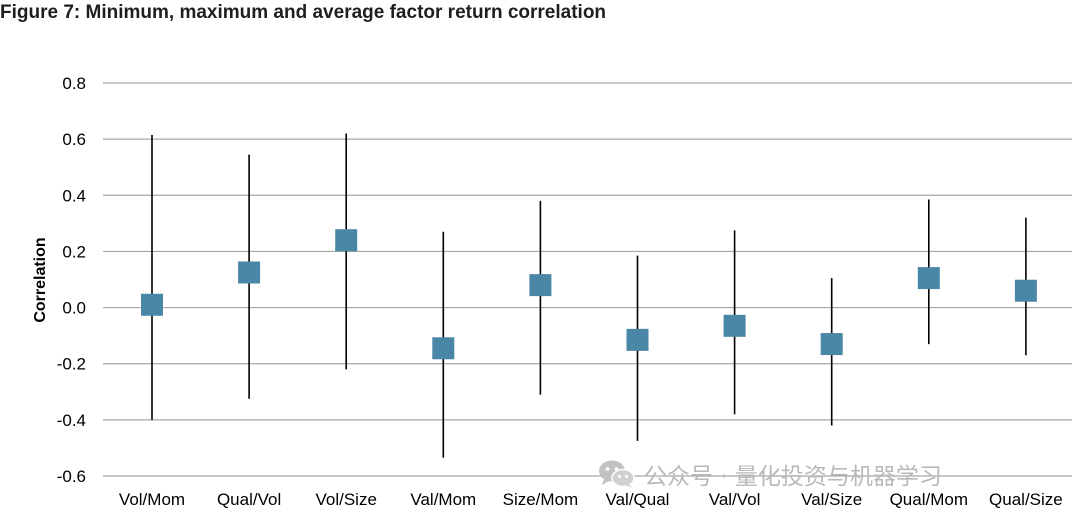  What do you see at coordinates (1026, 499) in the screenshot?
I see `x-tick-label: Qual/Size` at bounding box center [1026, 499].